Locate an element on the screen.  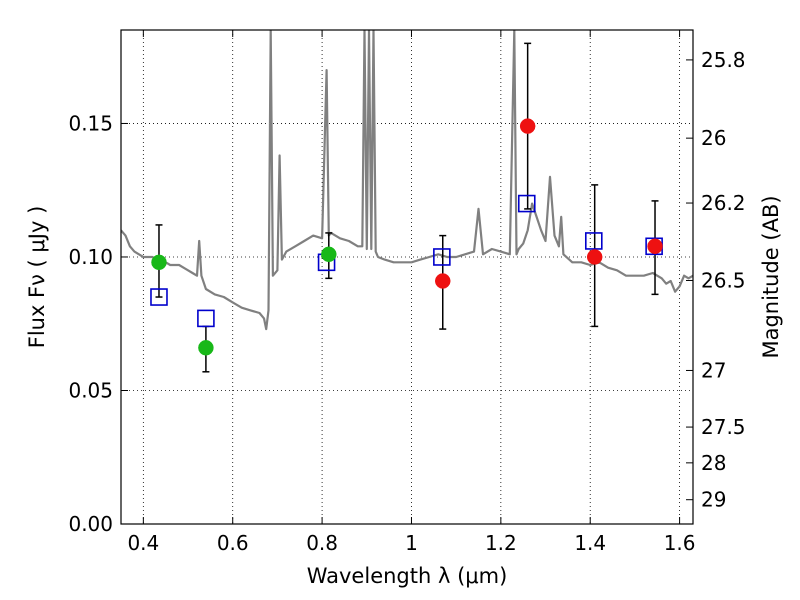
y-tick-label: 0.00 is located at coordinates (90, 524).